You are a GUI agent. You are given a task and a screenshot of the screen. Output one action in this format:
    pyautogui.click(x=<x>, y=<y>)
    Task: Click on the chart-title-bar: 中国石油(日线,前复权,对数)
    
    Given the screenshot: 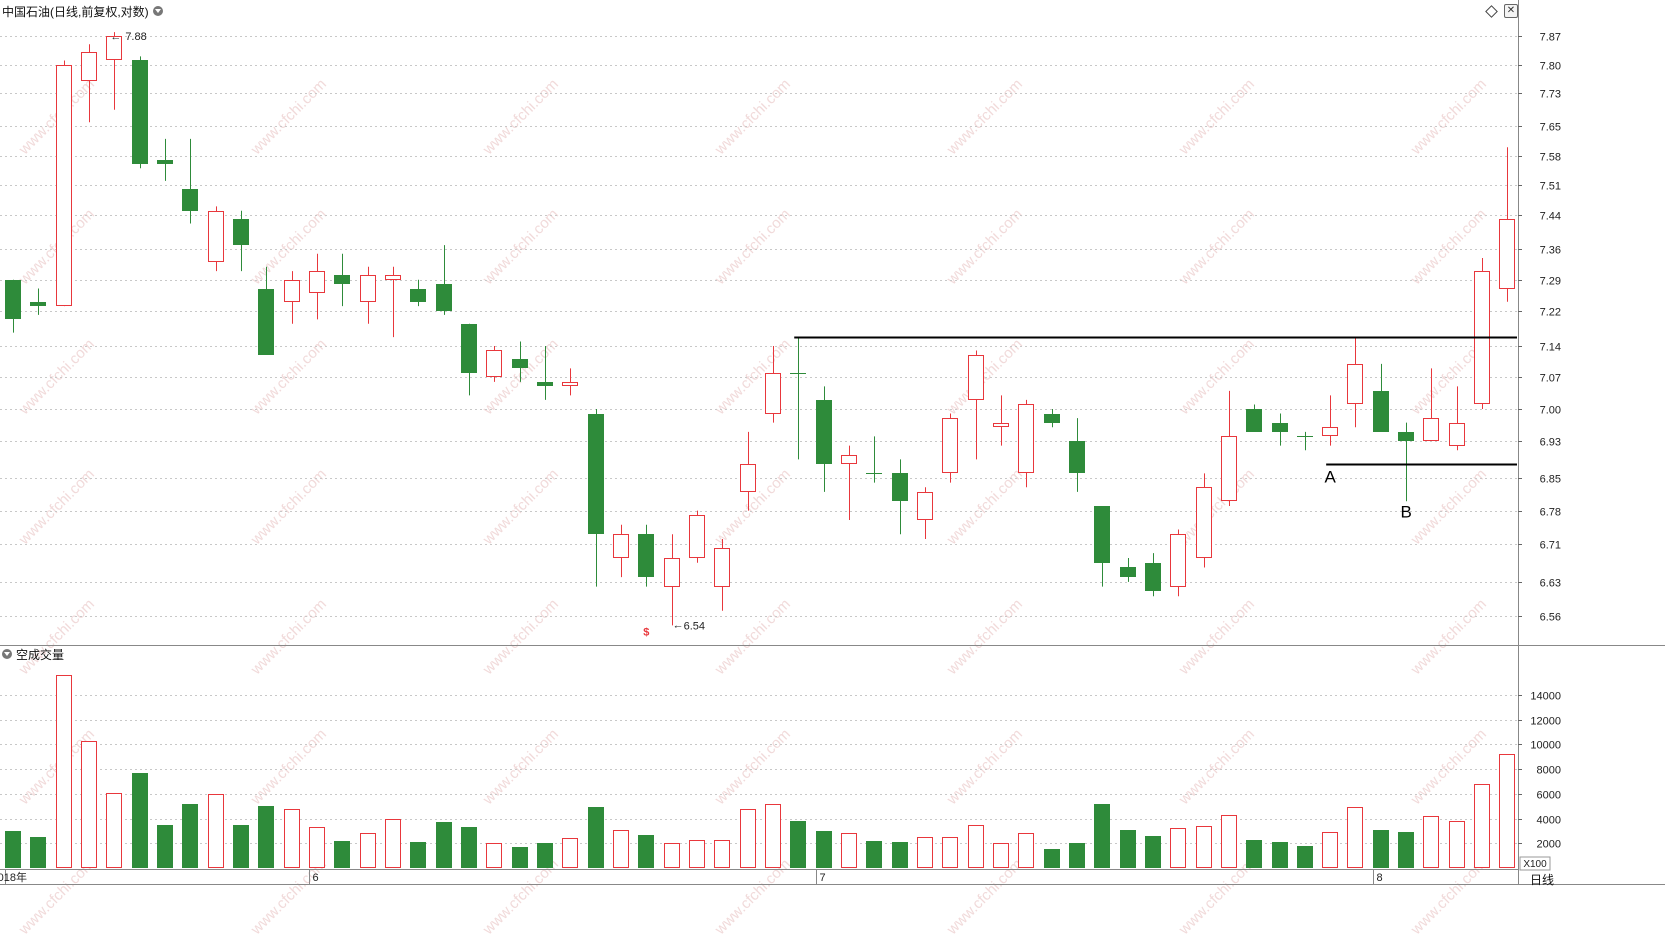 What is the action you would take?
    pyautogui.click(x=82, y=11)
    